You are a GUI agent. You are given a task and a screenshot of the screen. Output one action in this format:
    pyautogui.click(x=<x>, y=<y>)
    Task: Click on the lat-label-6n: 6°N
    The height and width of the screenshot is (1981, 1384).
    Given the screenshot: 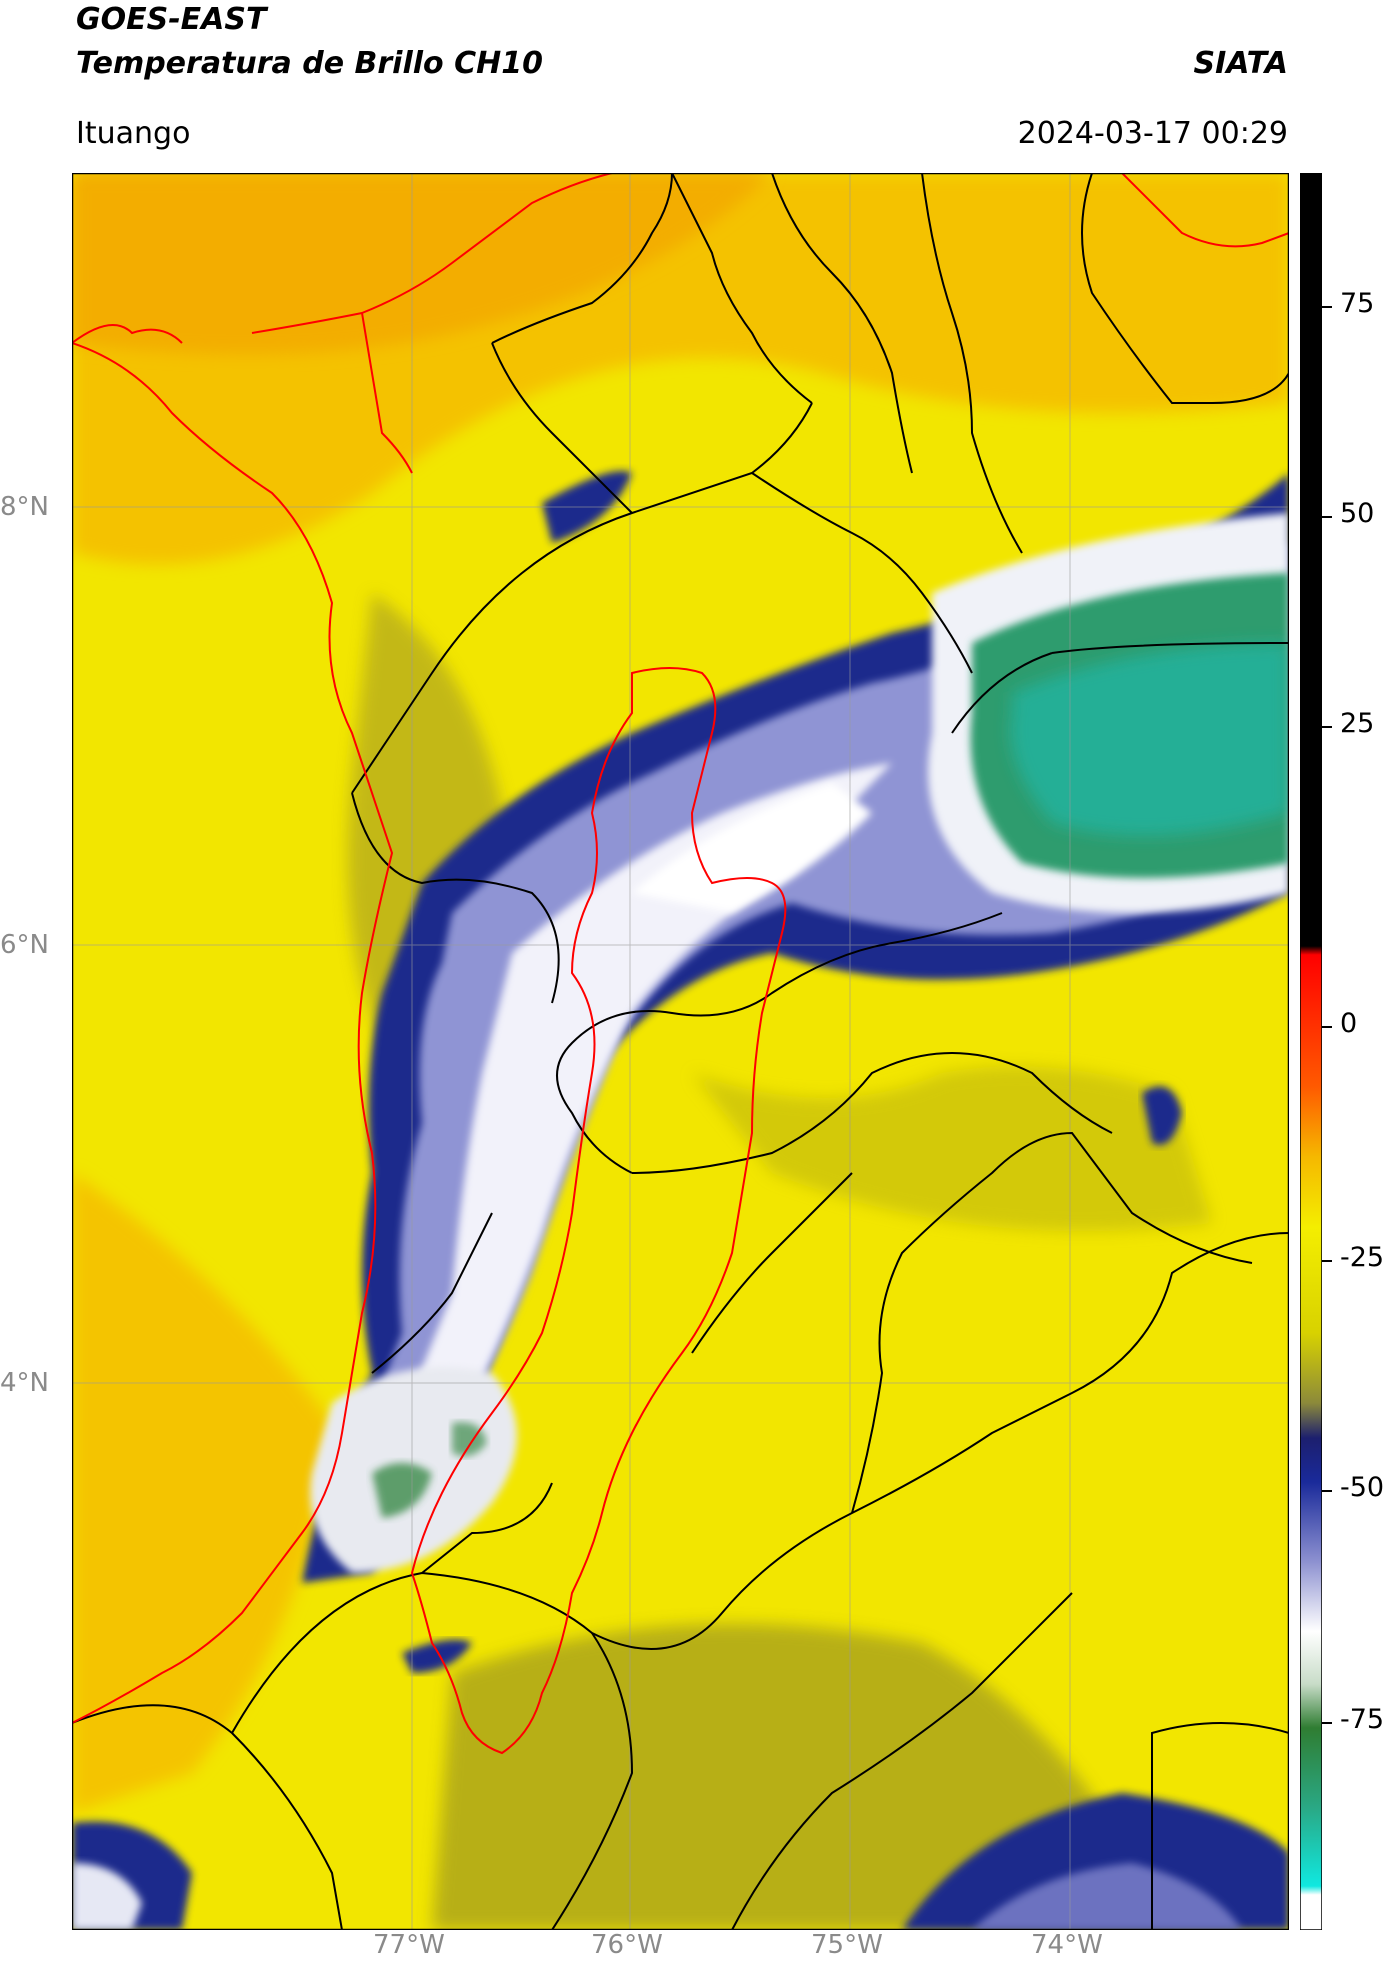 What is the action you would take?
    pyautogui.click(x=24, y=945)
    